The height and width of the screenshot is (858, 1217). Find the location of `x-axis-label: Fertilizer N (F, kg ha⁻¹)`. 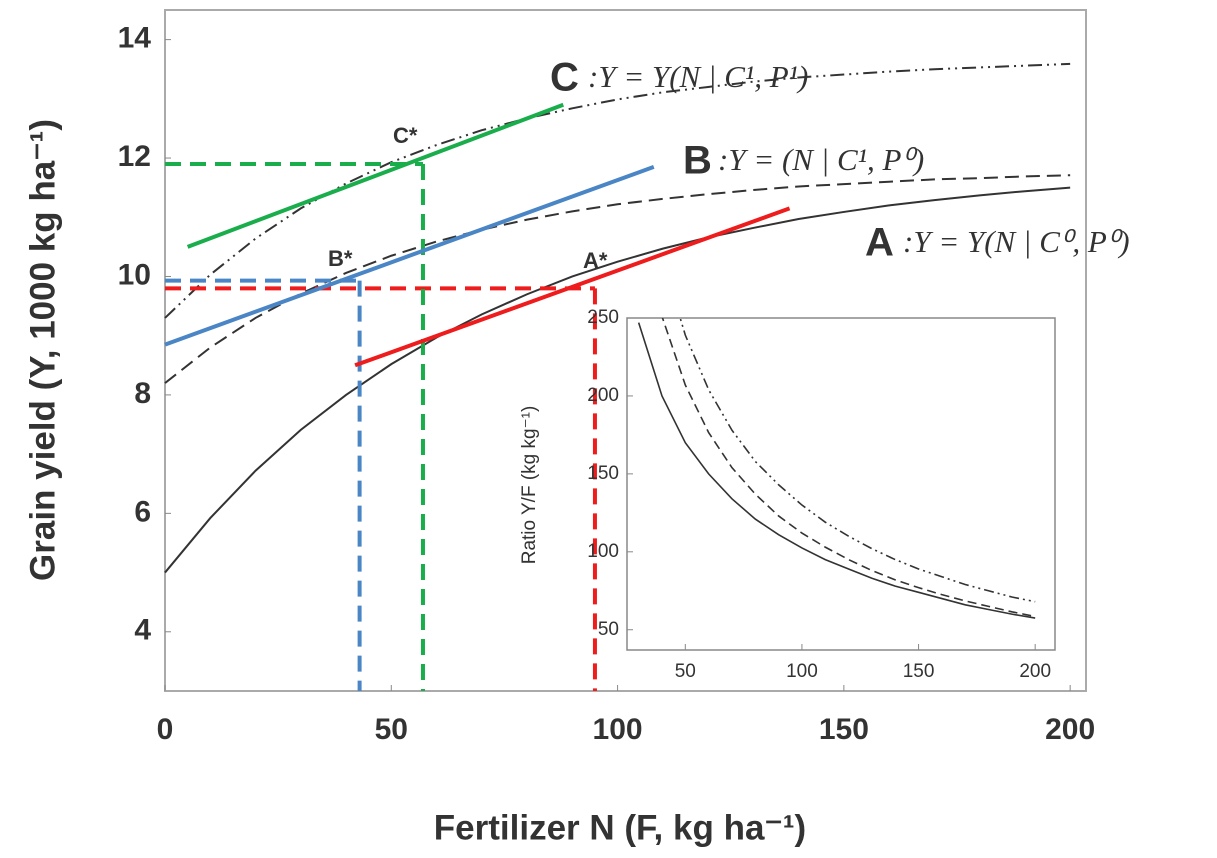

x-axis-label: Fertilizer N (F, kg ha⁻¹) is located at coordinates (620, 827).